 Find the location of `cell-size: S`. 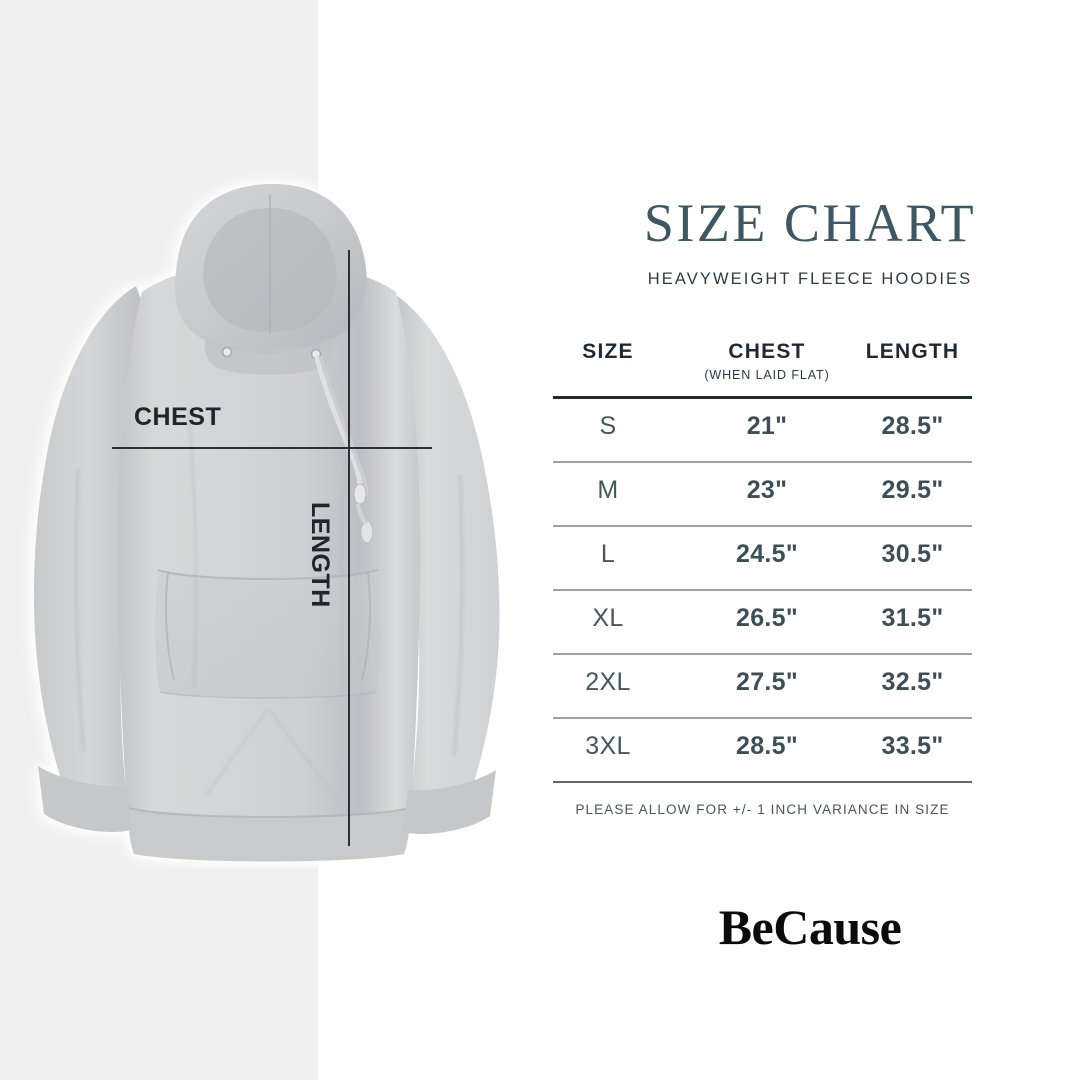

cell-size: S is located at coordinates (608, 425).